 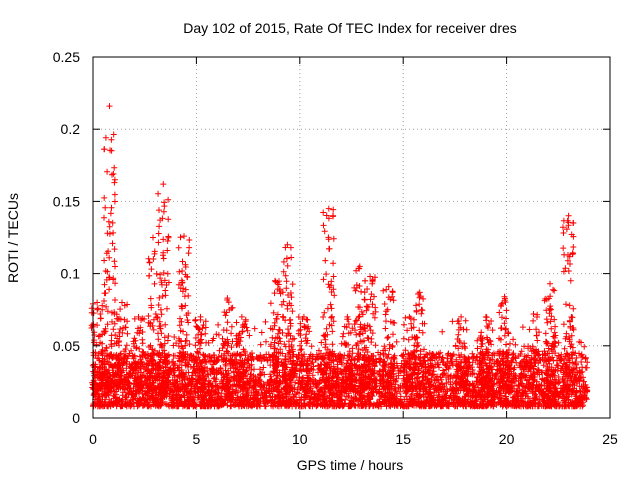 What do you see at coordinates (76, 418) in the screenshot?
I see `y-tick-label: 0` at bounding box center [76, 418].